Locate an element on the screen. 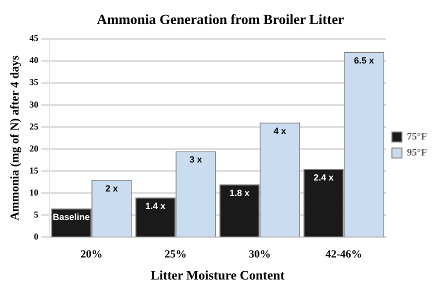 The image size is (441, 290). x-tick-label: 25% is located at coordinates (175, 254).